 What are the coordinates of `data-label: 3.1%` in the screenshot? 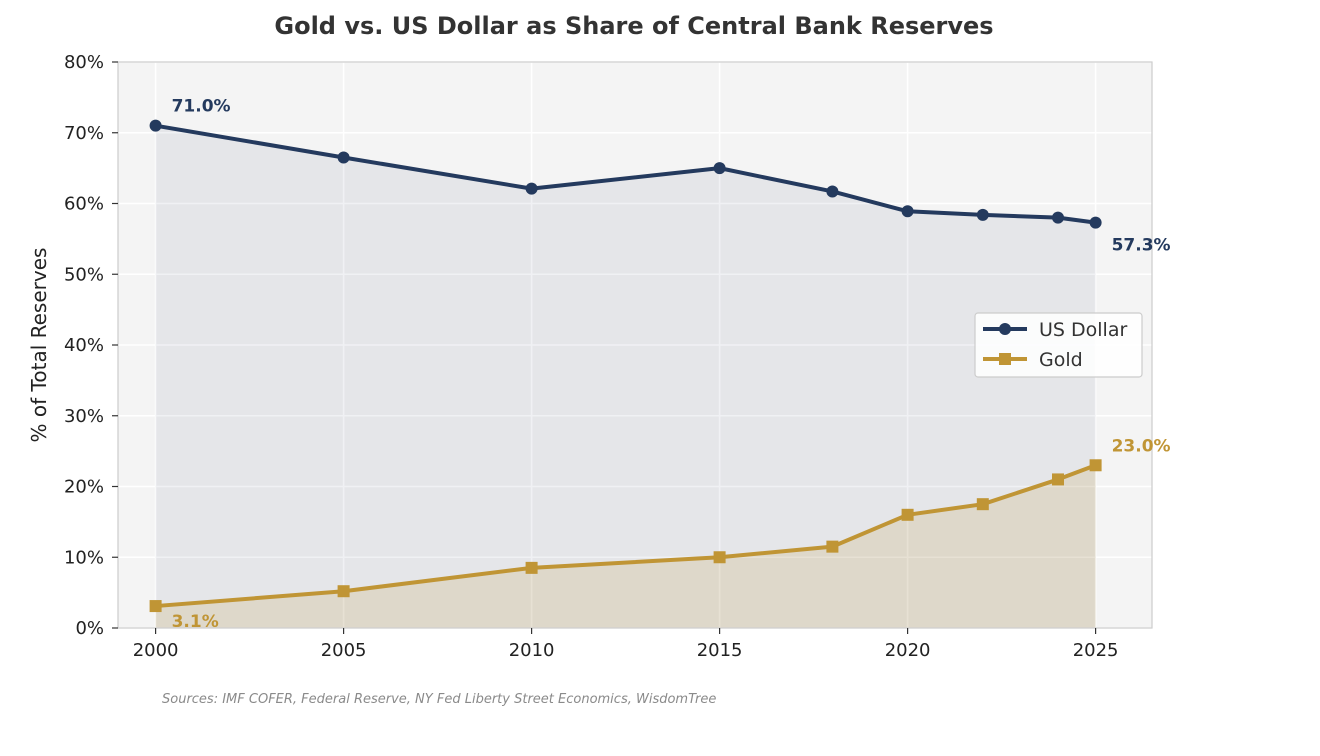 It's located at (195, 622).